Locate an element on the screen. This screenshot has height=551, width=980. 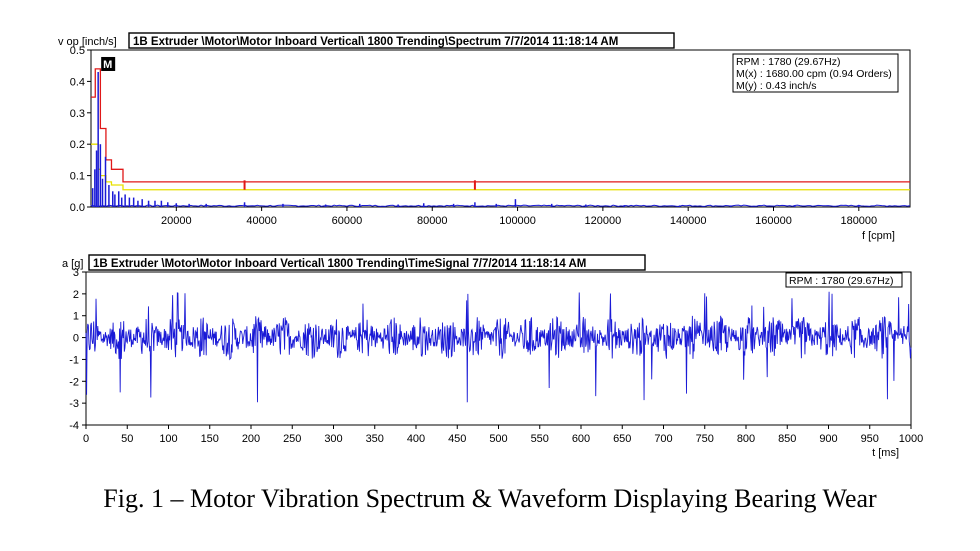
x-tick-label: 20000 is located at coordinates (176, 221).